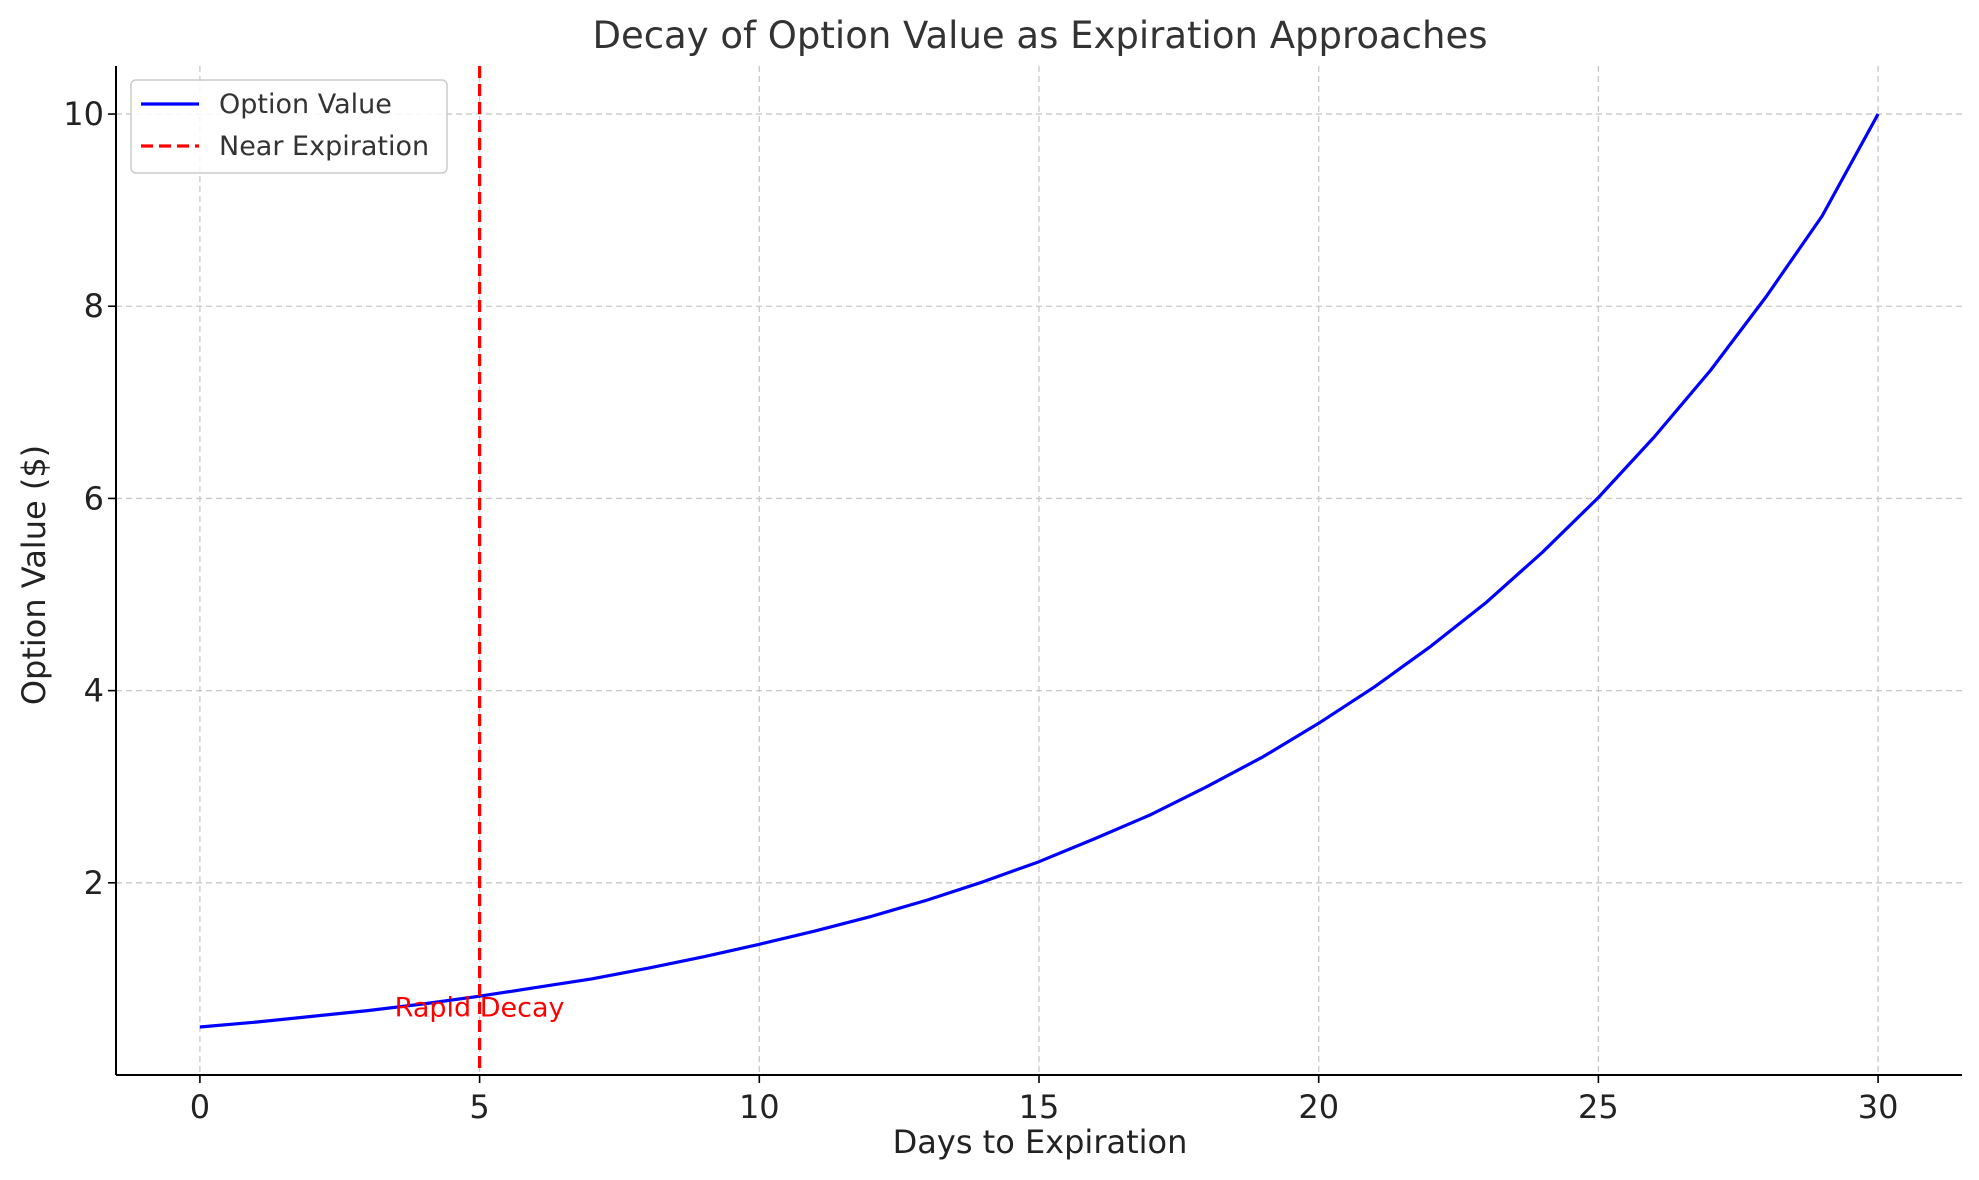 The height and width of the screenshot is (1180, 1979). I want to click on y-tick-label: 2, so click(94, 883).